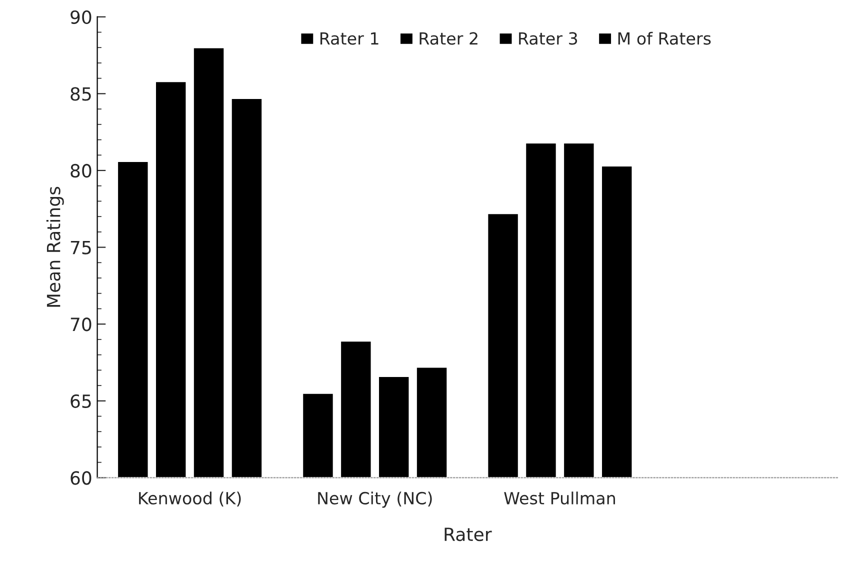 This screenshot has width=846, height=562. I want to click on y-tick-label: 75, so click(80, 247).